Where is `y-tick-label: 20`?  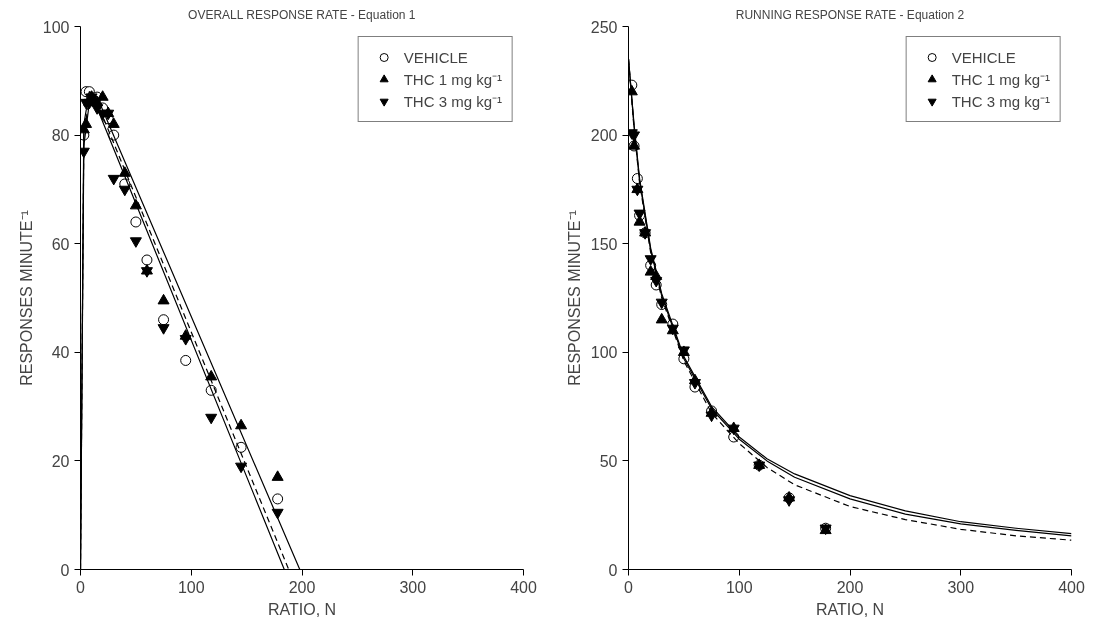
y-tick-label: 20 is located at coordinates (60, 461).